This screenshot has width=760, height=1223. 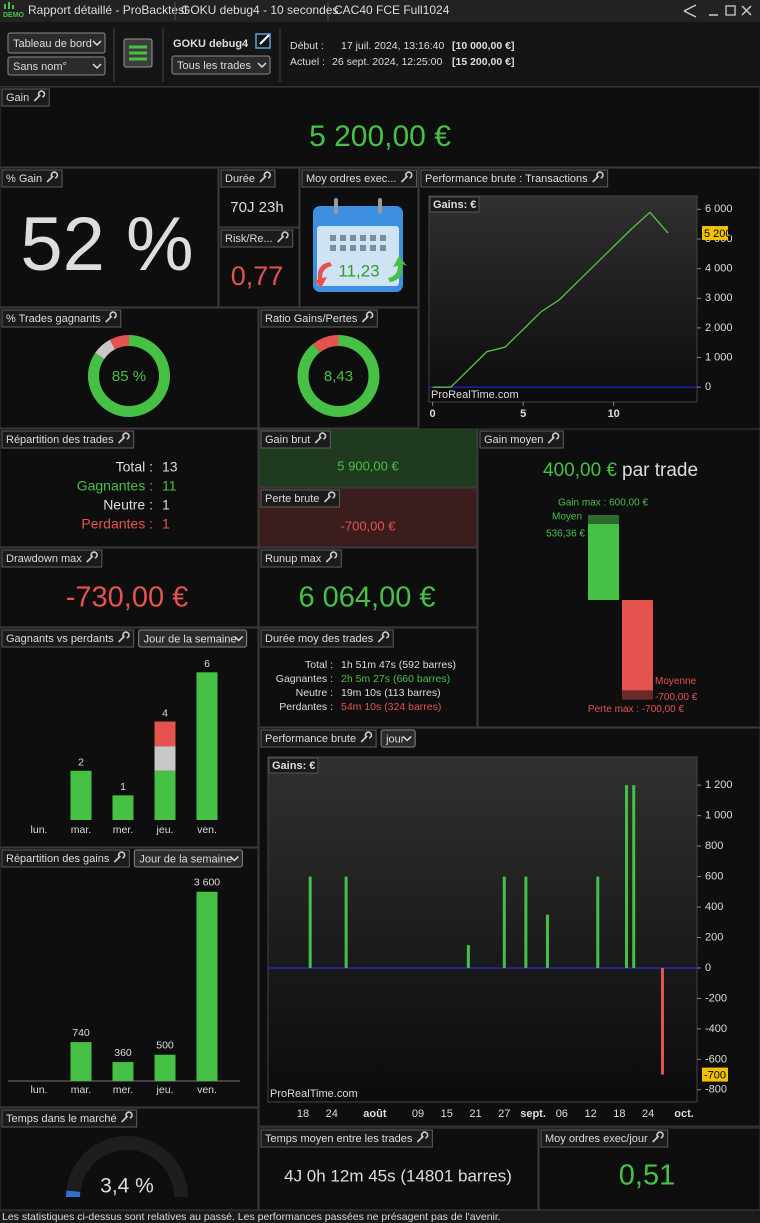 What do you see at coordinates (714, 876) in the screenshot?
I see `y-tick-label: 600` at bounding box center [714, 876].